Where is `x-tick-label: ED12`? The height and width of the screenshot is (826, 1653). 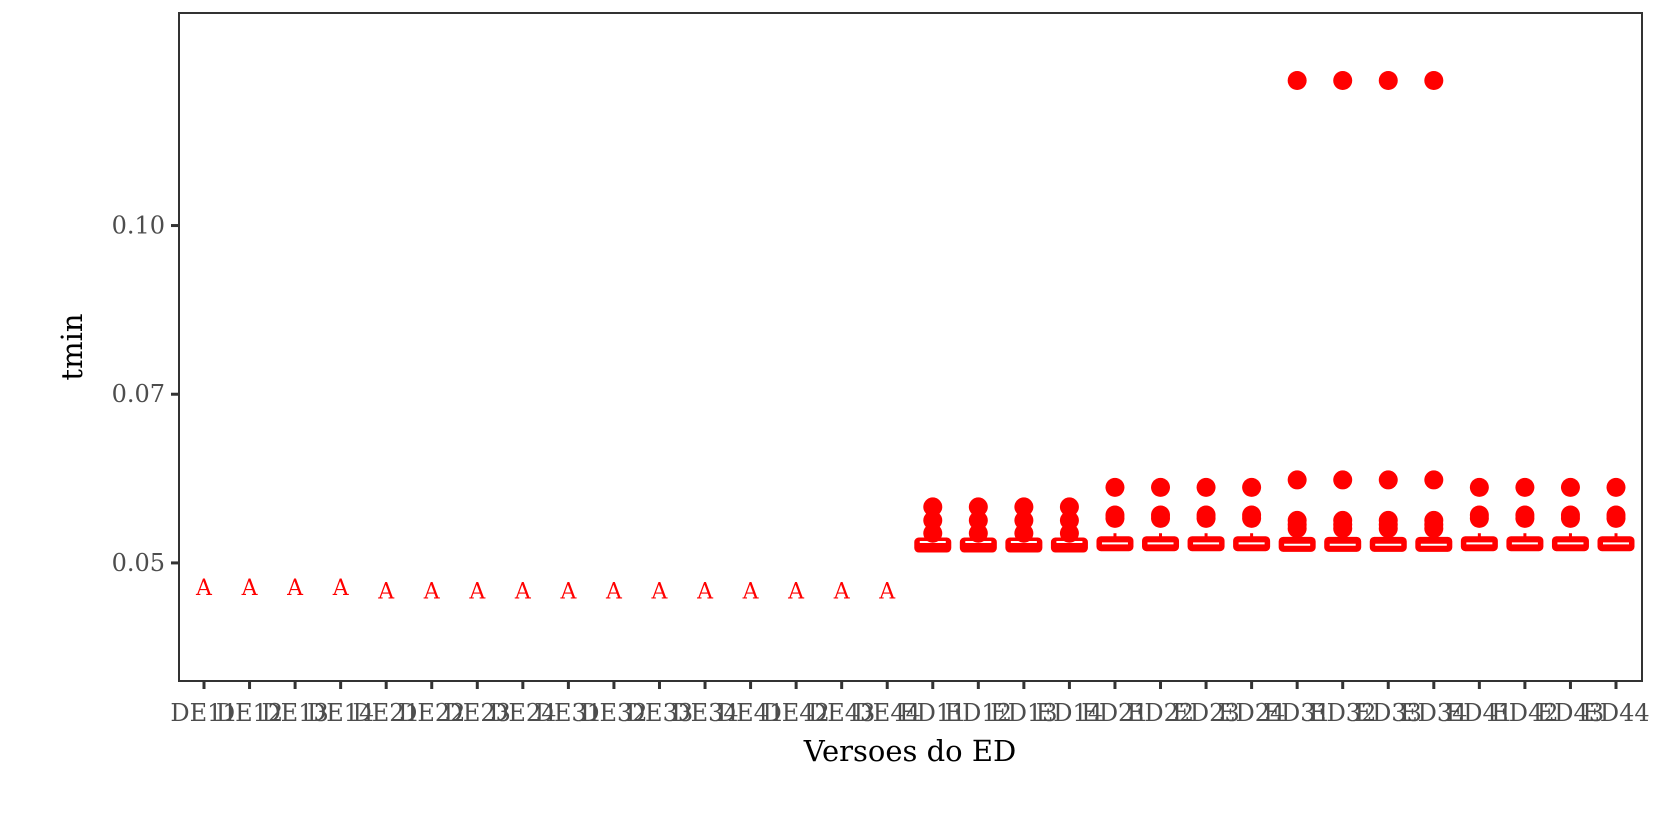
x-tick-label: ED12 is located at coordinates (978, 713).